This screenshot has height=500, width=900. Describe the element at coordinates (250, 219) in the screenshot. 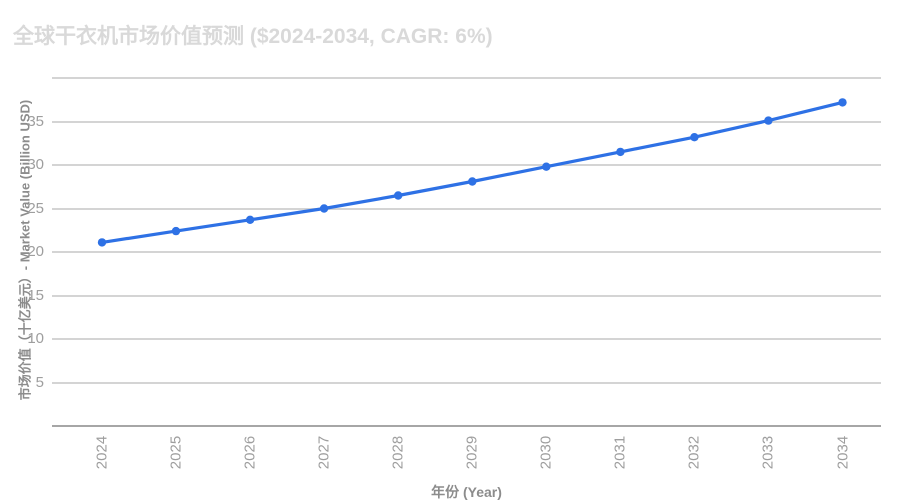

I see `data-point-2026` at that location.